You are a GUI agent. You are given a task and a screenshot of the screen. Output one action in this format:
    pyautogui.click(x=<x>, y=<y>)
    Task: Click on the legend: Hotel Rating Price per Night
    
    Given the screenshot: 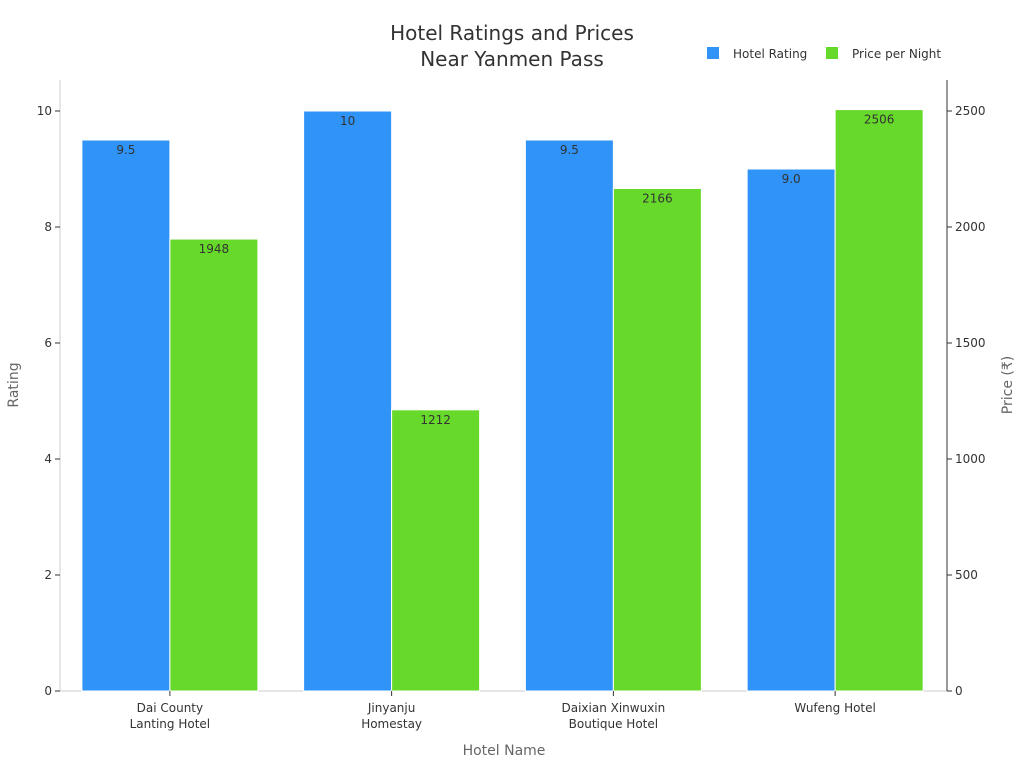 What is the action you would take?
    pyautogui.click(x=824, y=54)
    